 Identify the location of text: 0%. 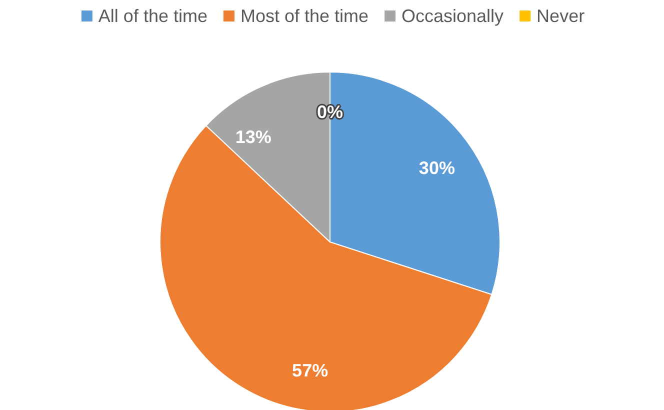
(330, 112).